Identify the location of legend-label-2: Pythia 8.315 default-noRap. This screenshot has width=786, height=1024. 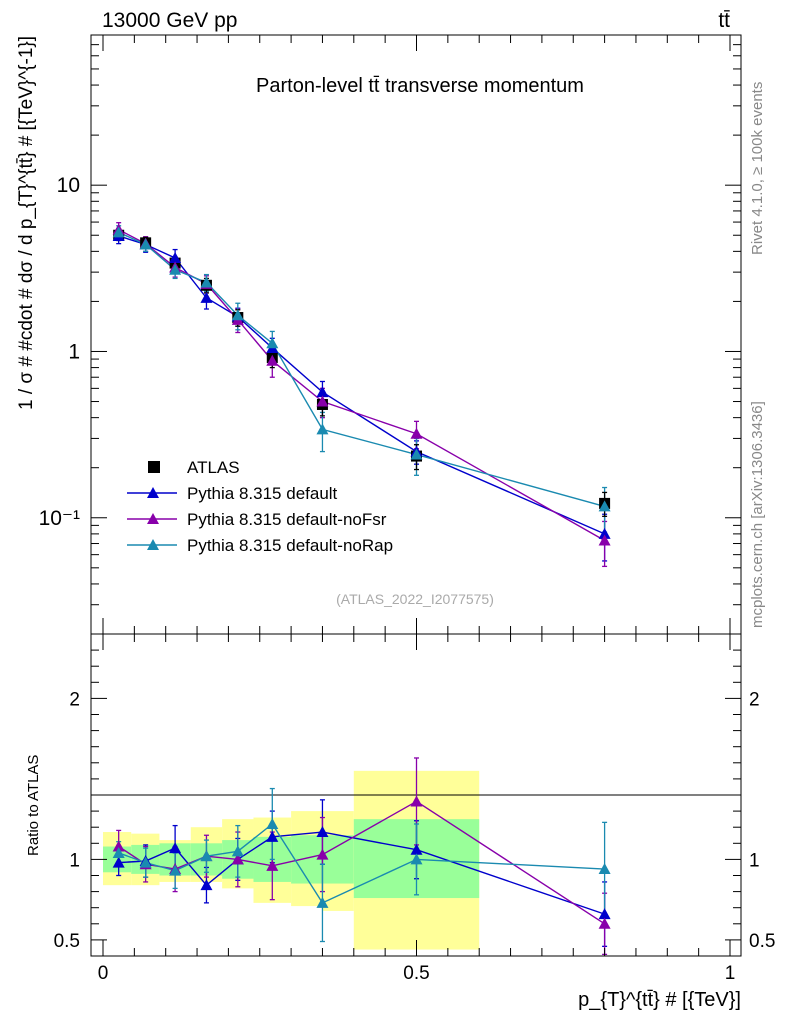
(290, 545).